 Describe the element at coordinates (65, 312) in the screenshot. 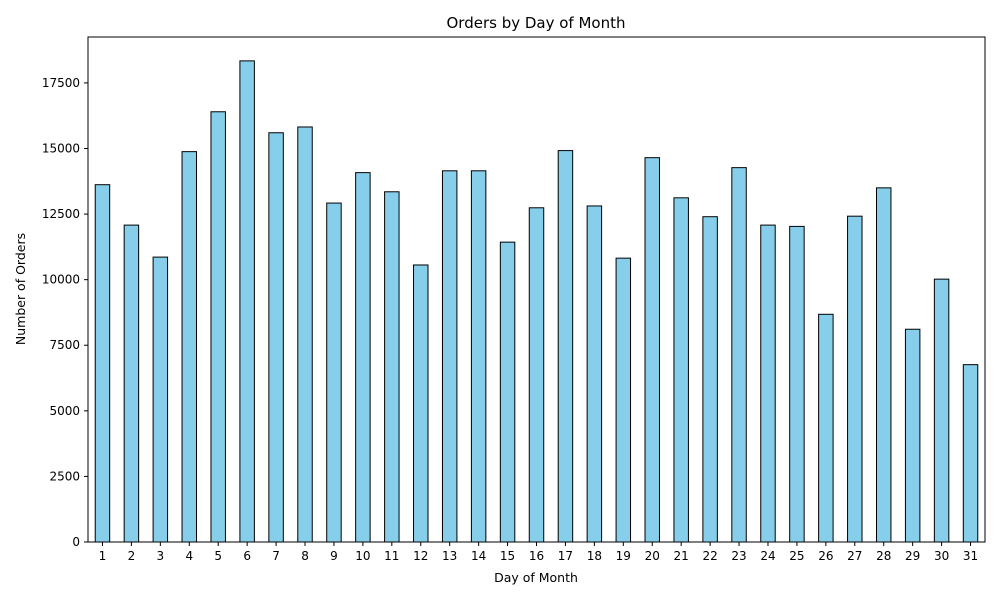

I see `y-axis-ticks: 0 2500 5000 7500 10000 12500 15000 17500` at that location.